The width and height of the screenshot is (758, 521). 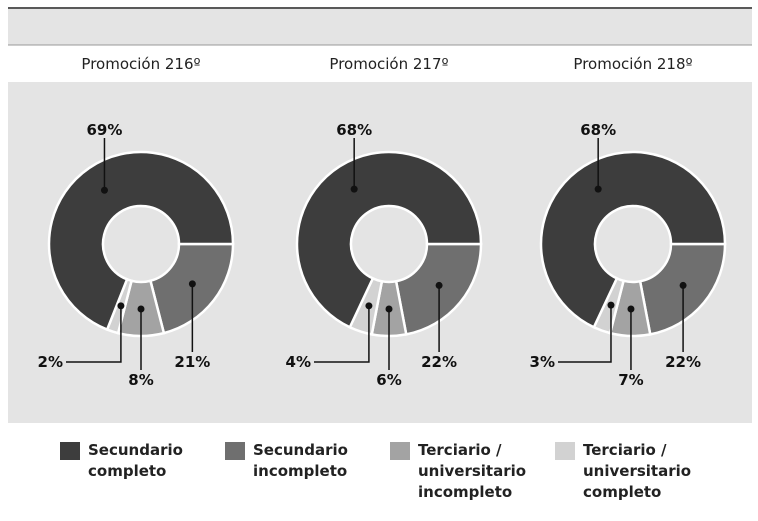 I want to click on value-label: 69%, so click(x=105, y=130).